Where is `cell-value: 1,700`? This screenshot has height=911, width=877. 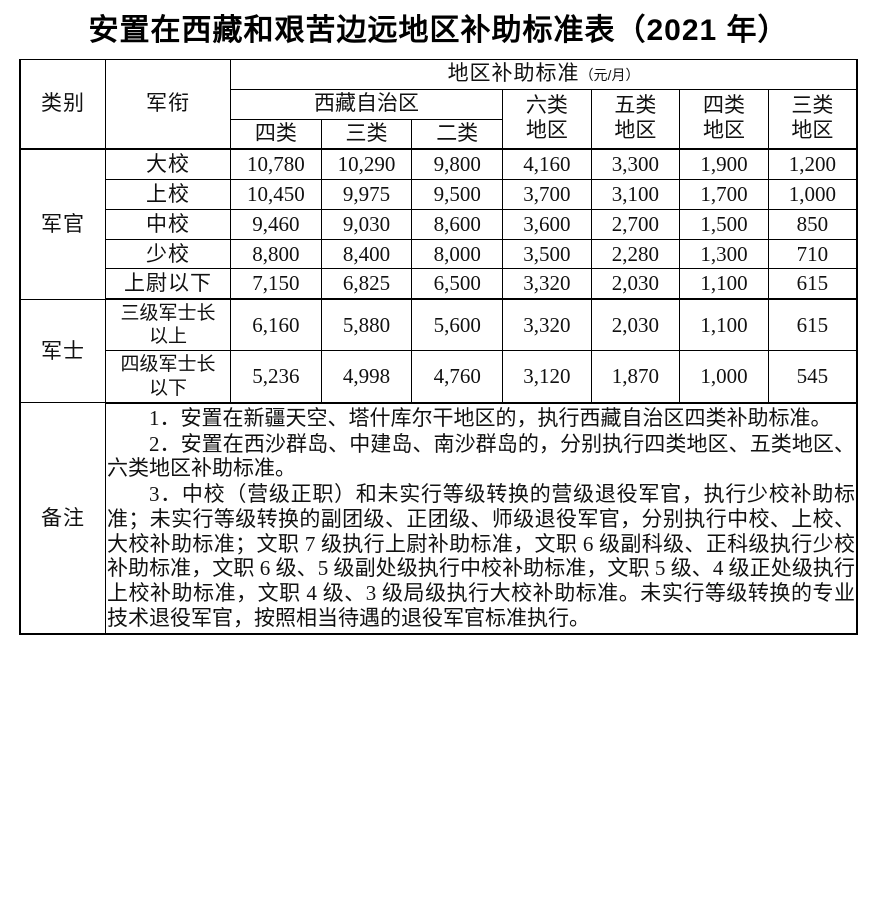 cell-value: 1,700 is located at coordinates (724, 194).